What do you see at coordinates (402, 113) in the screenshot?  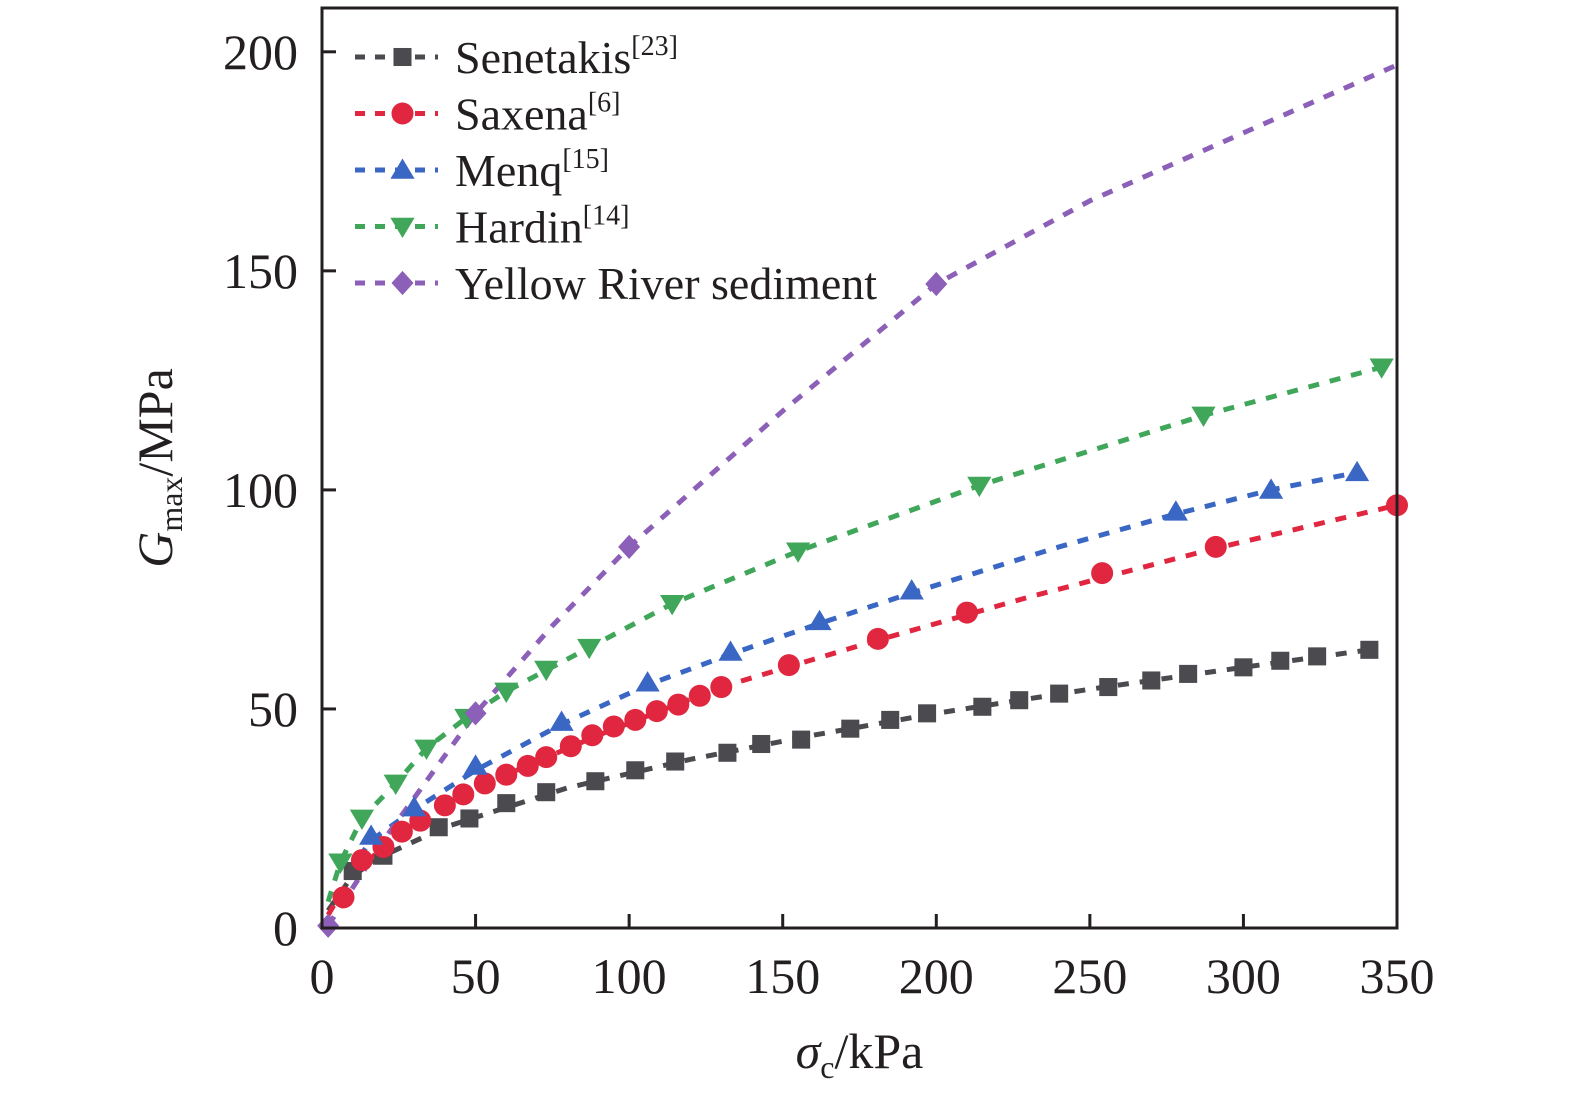 I see `legend-saxena-marker` at bounding box center [402, 113].